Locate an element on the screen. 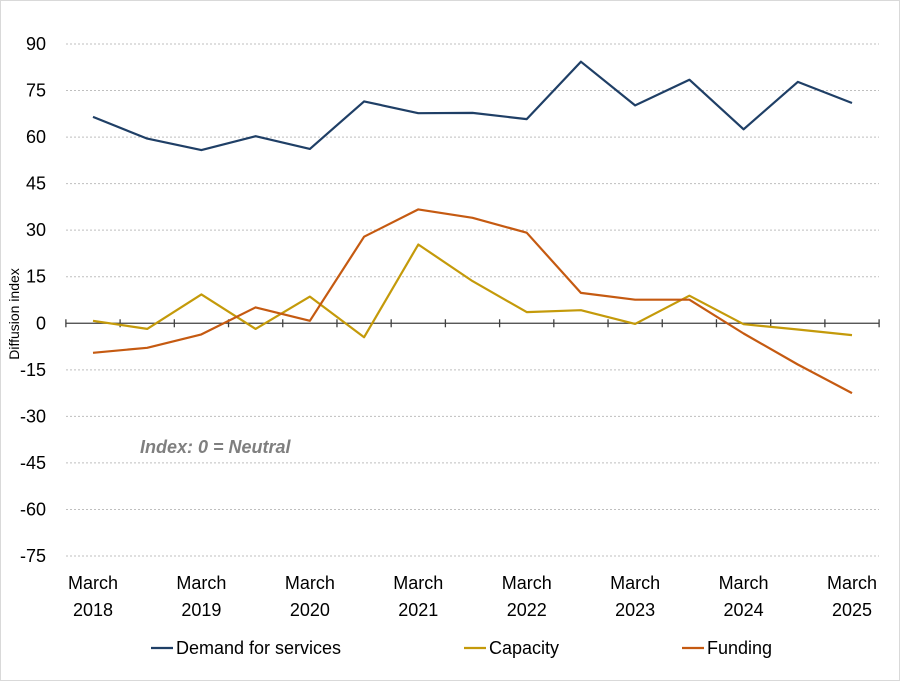  legend-label: Funding is located at coordinates (739, 648).